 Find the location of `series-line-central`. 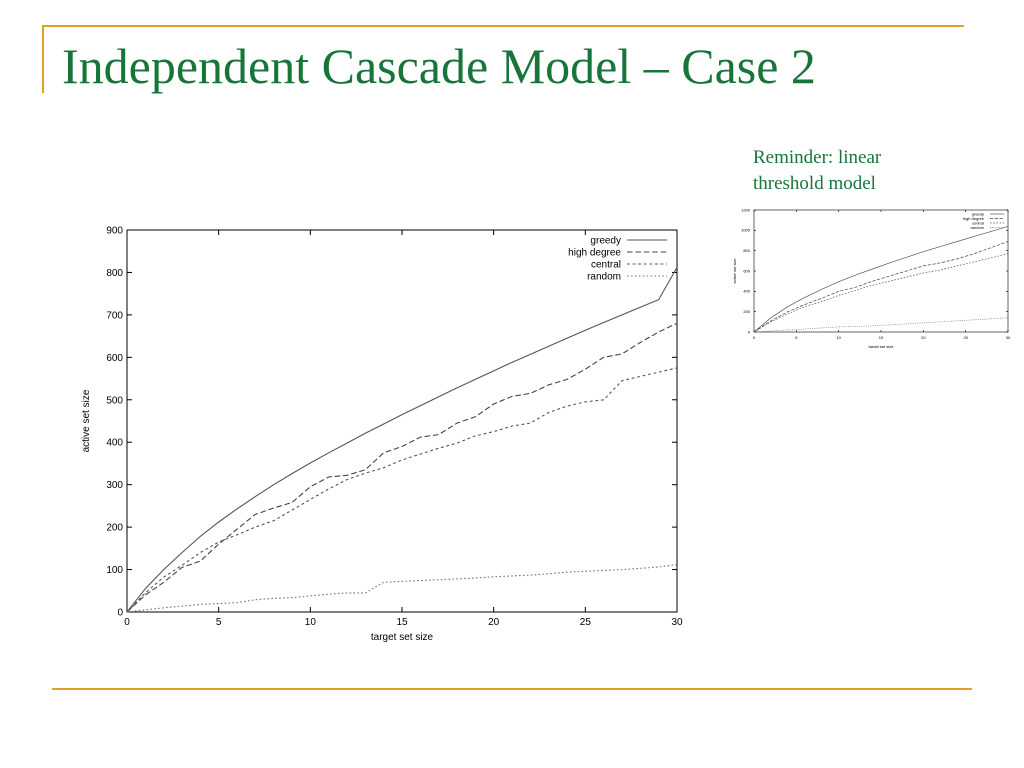

series-line-central is located at coordinates (881, 293).